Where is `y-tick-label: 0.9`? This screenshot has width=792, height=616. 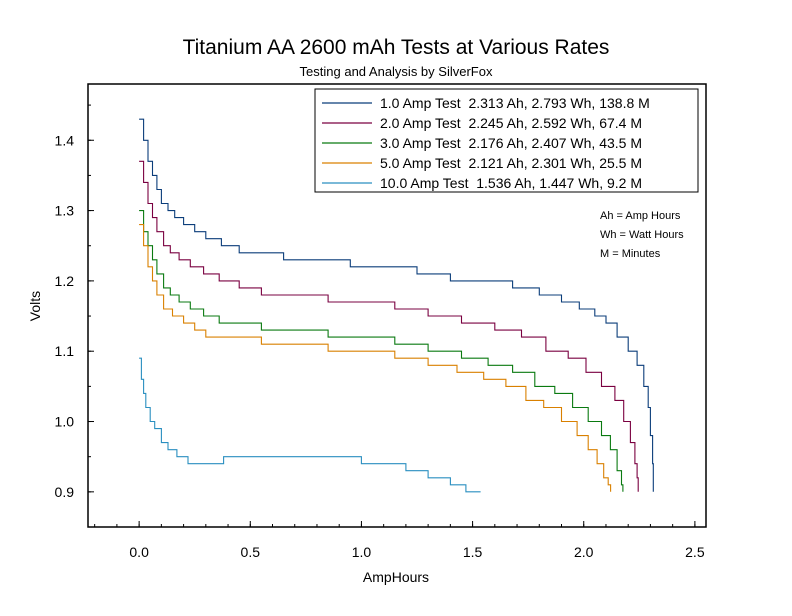 y-tick-label: 0.9 is located at coordinates (65, 492).